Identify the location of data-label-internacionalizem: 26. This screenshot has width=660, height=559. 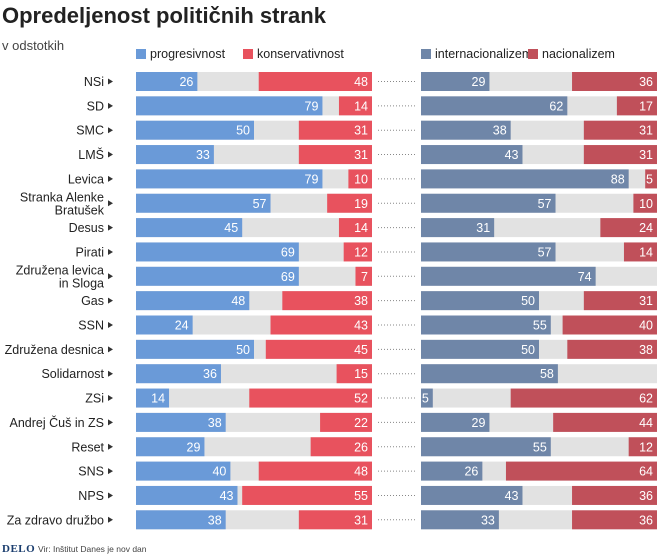
(471, 472).